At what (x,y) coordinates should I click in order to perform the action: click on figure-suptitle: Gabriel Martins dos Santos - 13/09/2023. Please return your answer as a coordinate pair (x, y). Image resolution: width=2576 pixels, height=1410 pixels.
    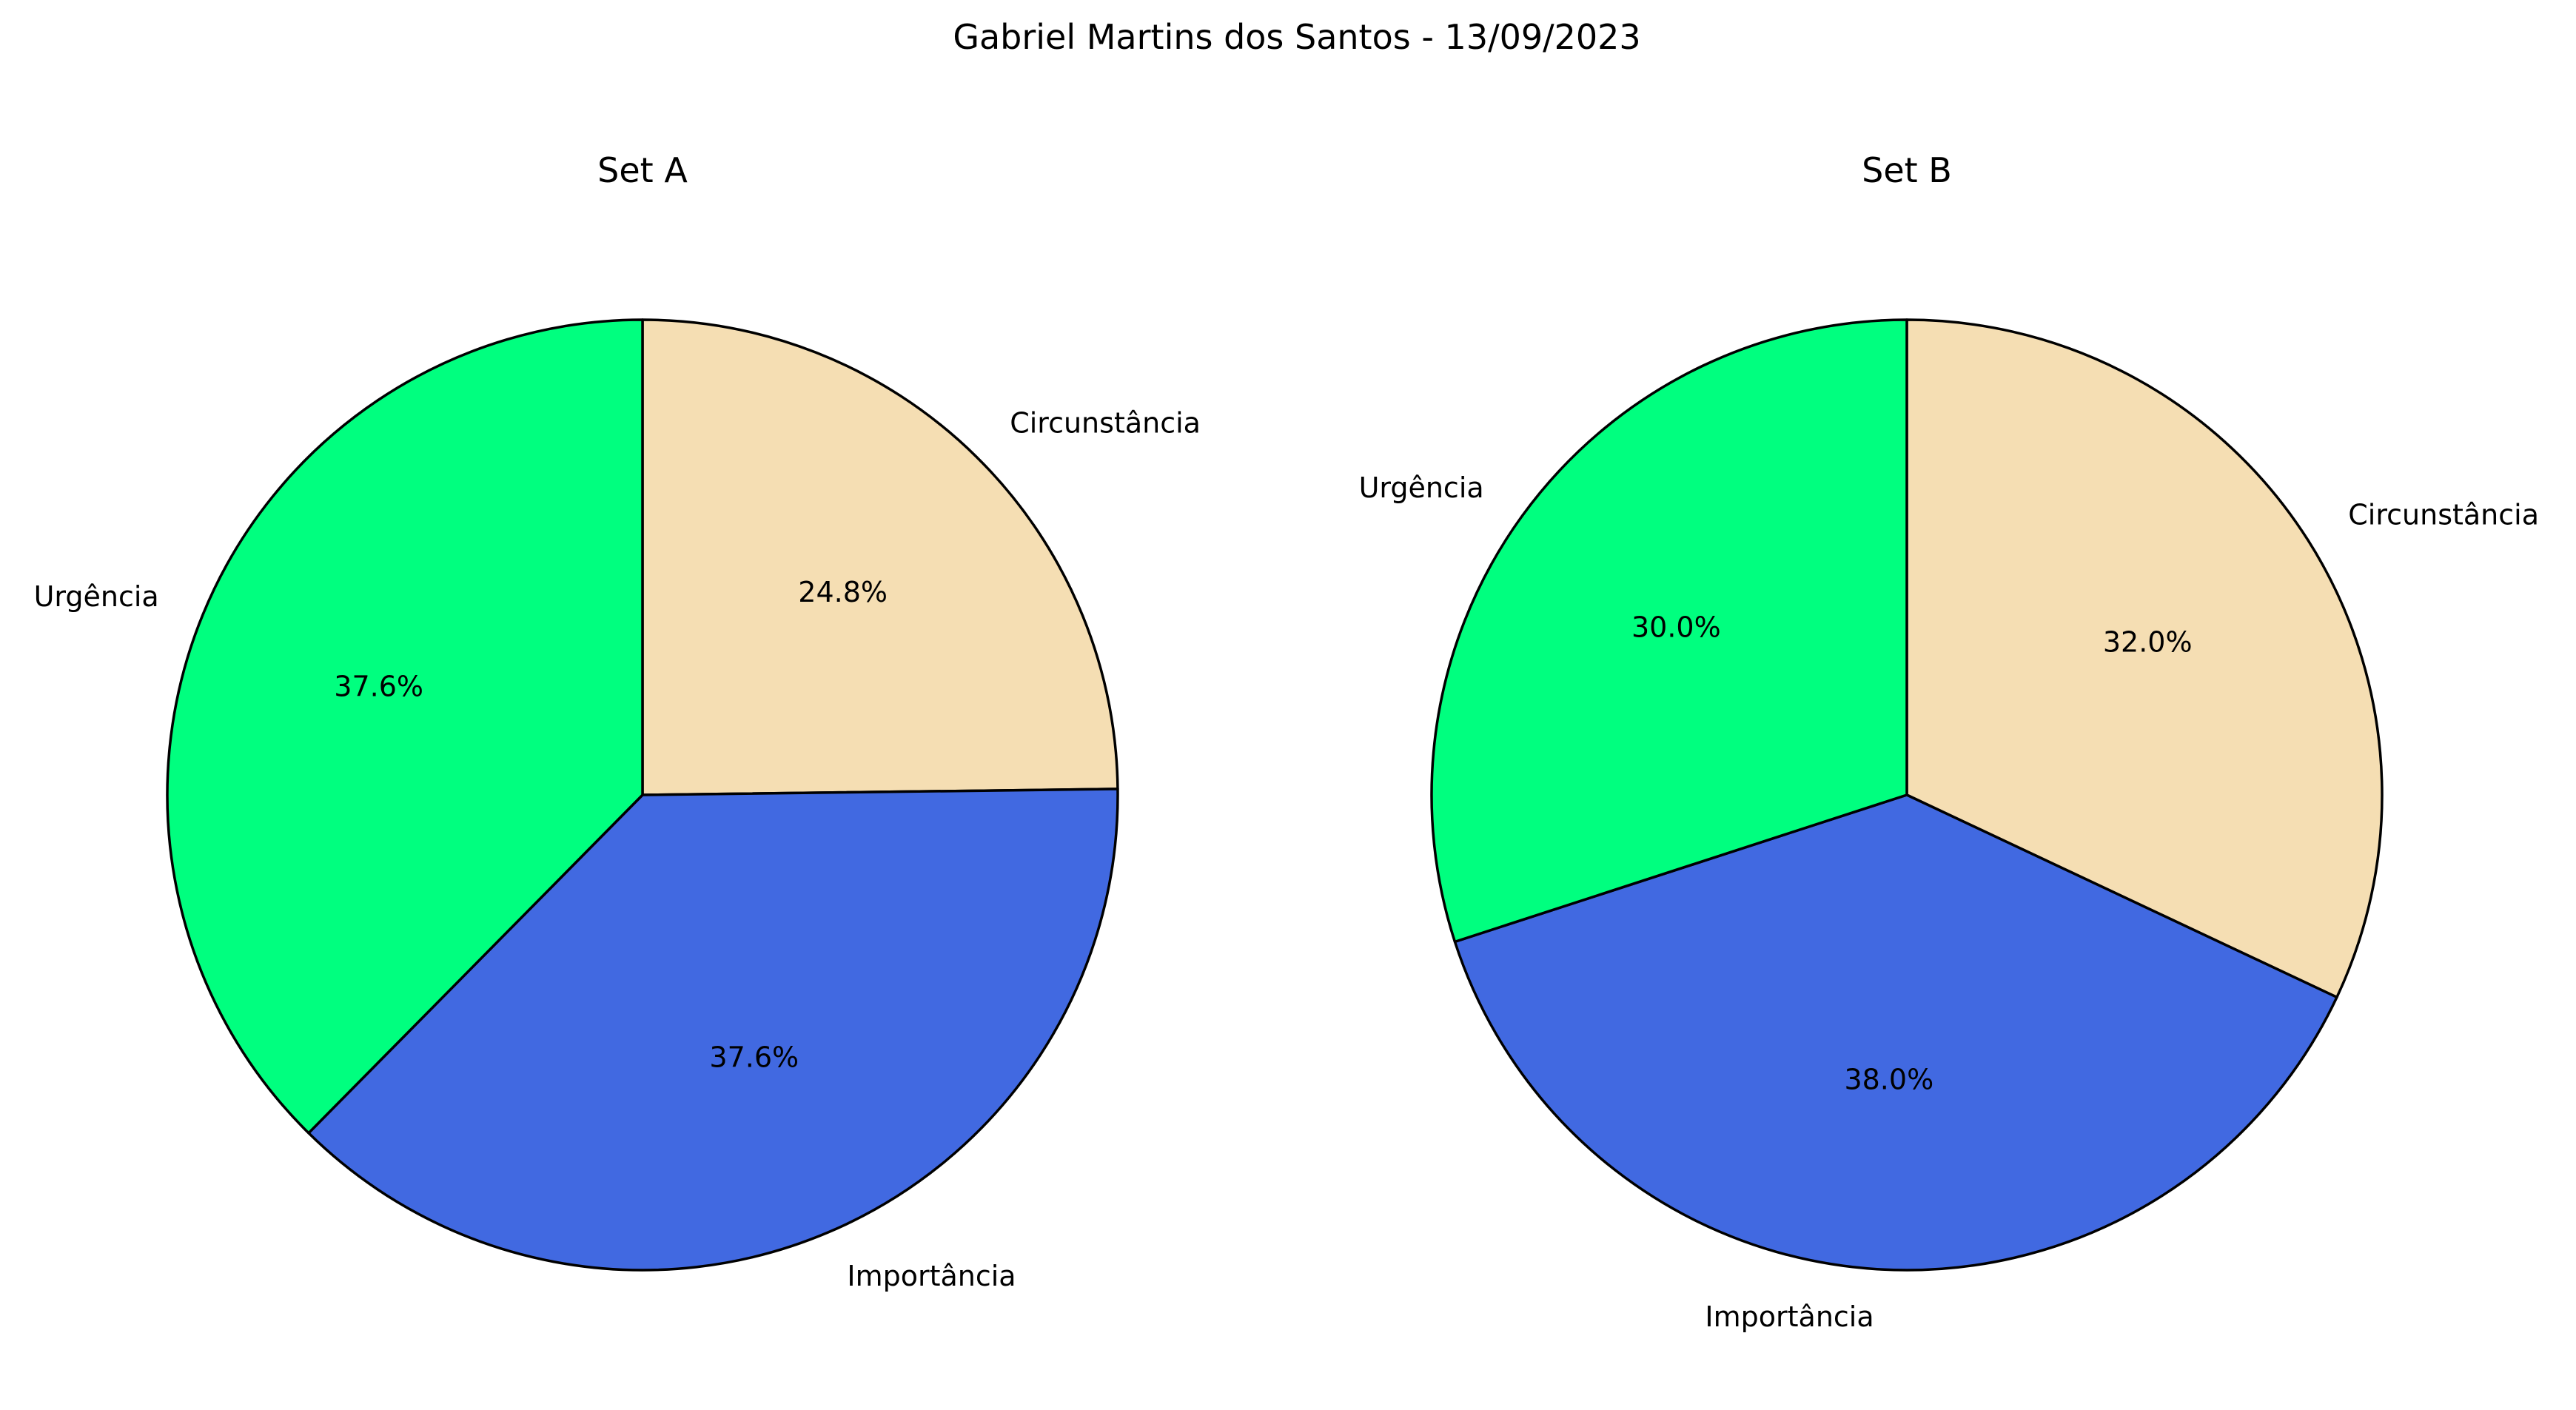
    Looking at the image, I should click on (1296, 37).